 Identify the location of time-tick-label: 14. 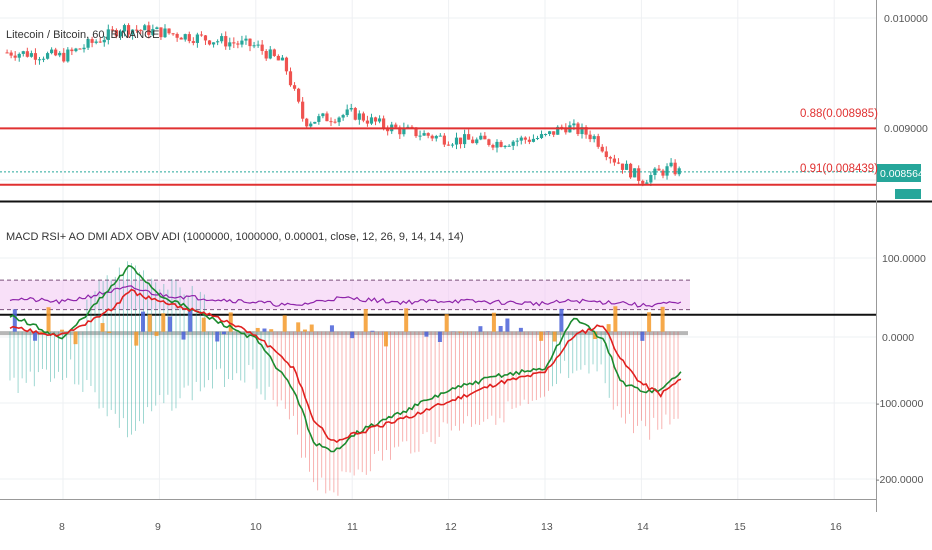
(643, 527).